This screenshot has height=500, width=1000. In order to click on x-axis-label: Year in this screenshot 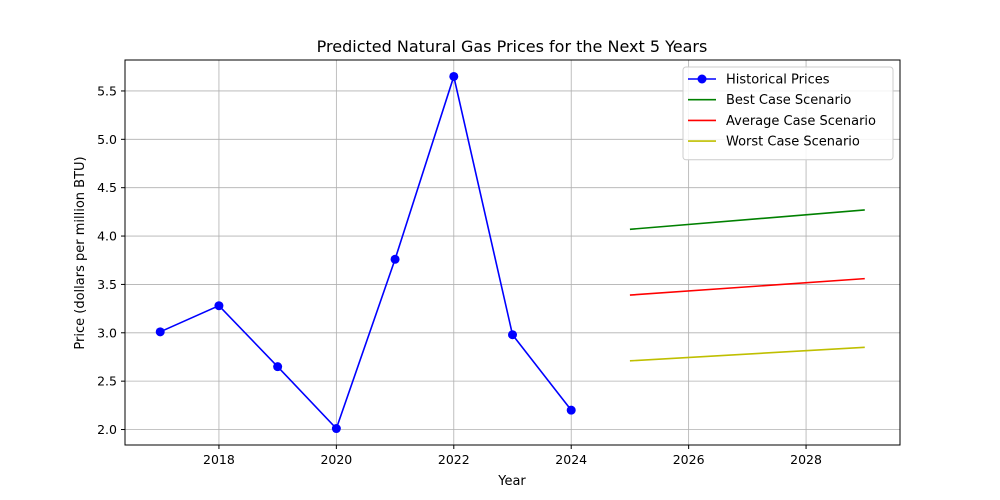, I will do `click(511, 481)`.